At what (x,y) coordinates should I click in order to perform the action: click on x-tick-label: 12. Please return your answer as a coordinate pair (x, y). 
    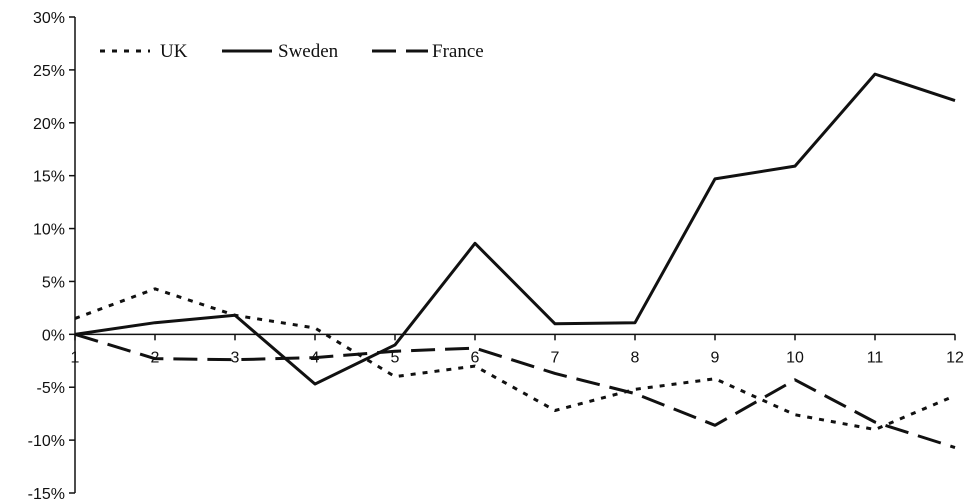
    Looking at the image, I should click on (955, 357).